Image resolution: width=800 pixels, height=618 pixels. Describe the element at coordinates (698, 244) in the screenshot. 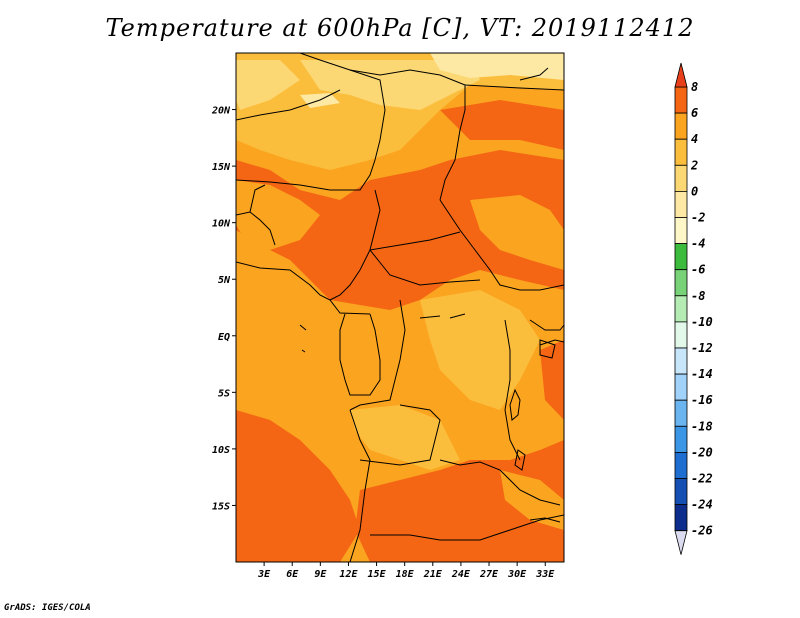

I see `colorbar-level-label: -4` at that location.